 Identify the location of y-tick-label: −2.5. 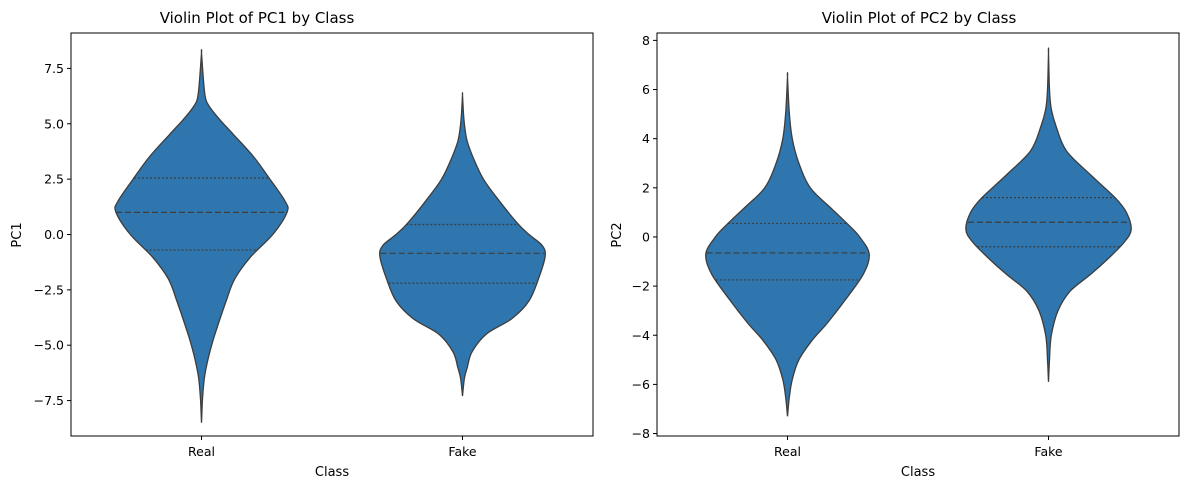
(49, 289).